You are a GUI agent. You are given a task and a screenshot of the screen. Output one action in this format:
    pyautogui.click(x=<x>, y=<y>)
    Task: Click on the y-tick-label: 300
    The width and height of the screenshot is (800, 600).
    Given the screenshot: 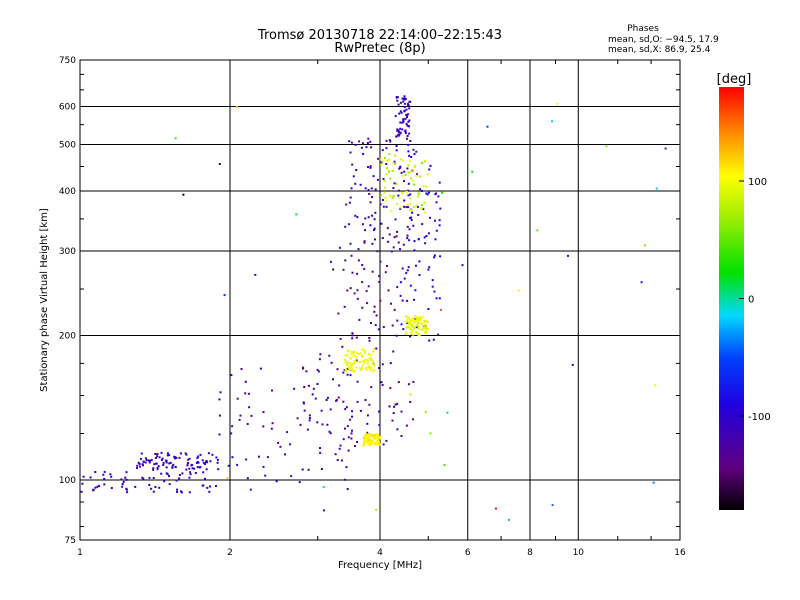 What is the action you would take?
    pyautogui.click(x=67, y=252)
    